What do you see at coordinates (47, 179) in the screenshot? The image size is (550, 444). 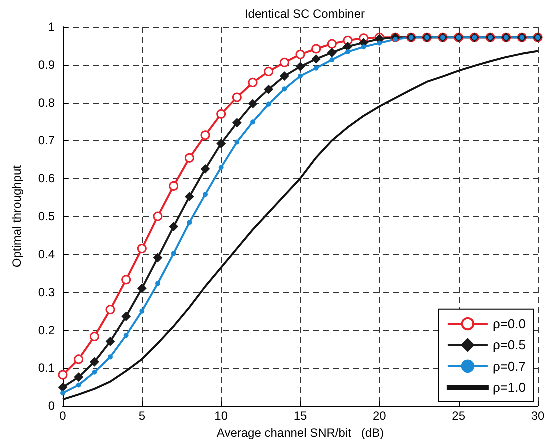 I see `y-tick-label: 0.6` at bounding box center [47, 179].